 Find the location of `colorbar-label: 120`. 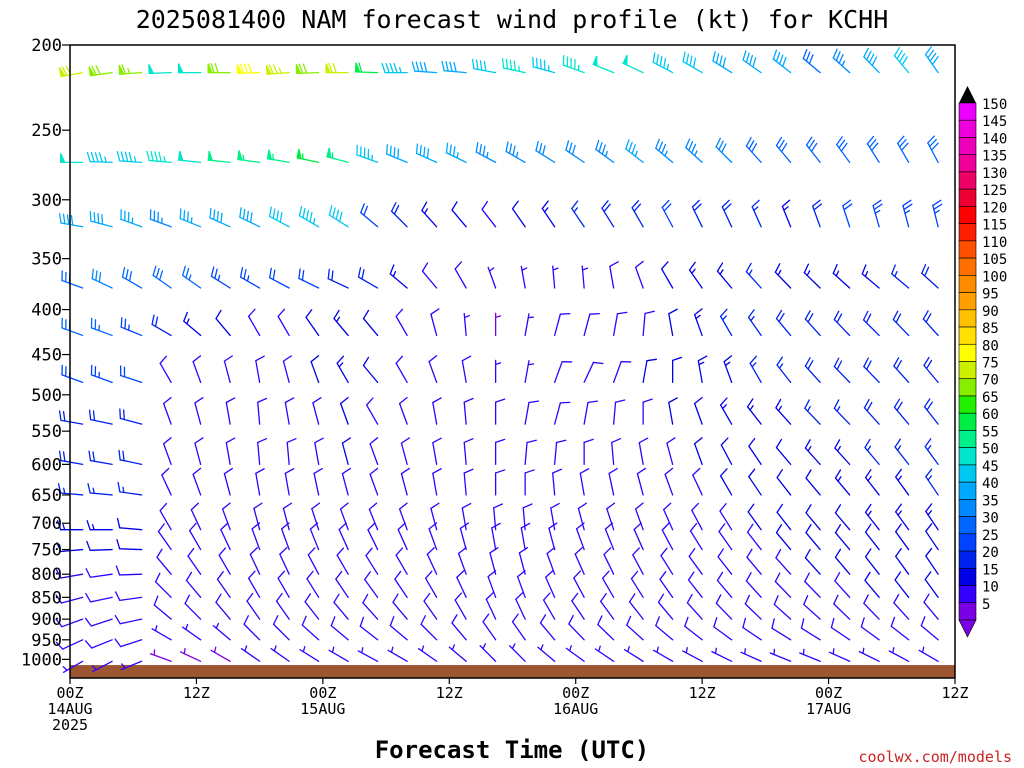

colorbar-label: 120 is located at coordinates (994, 208).